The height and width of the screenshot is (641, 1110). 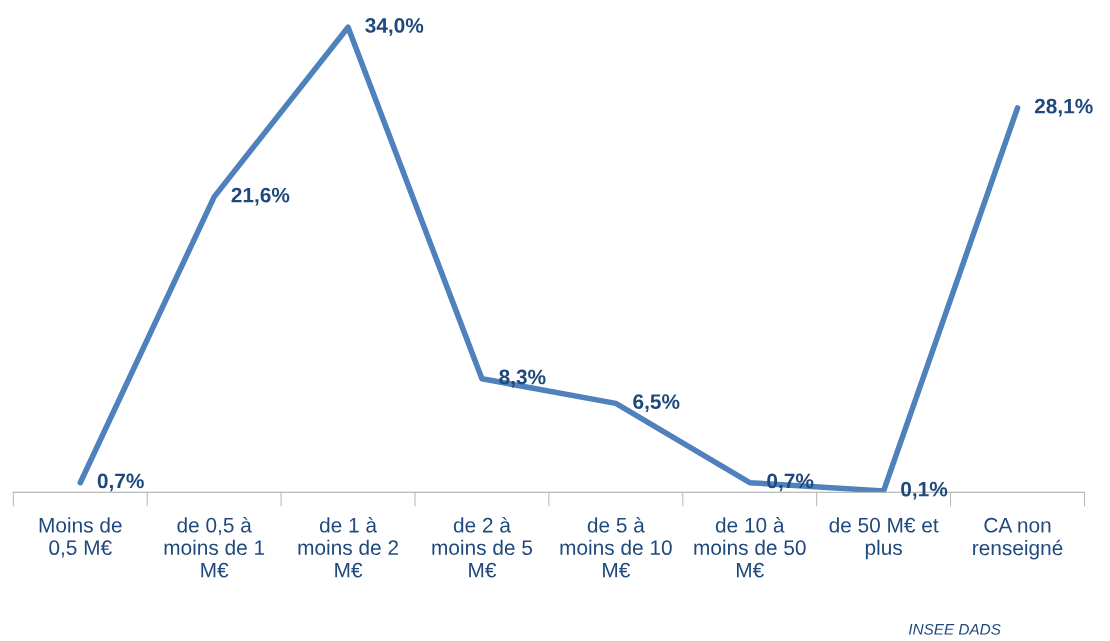 I want to click on x-tick-label: de 0,5 à moins de 1 M€, so click(x=214, y=547).